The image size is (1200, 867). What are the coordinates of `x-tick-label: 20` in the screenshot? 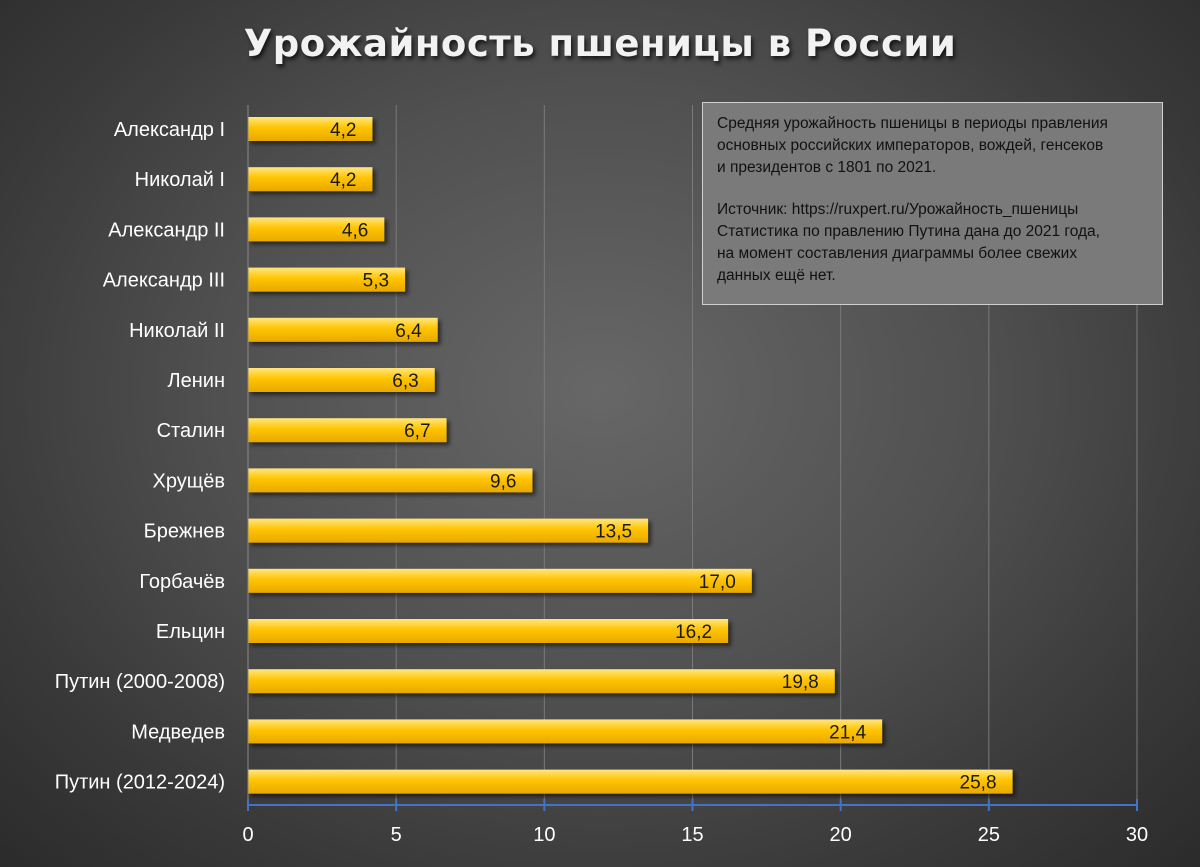 It's located at (841, 835).